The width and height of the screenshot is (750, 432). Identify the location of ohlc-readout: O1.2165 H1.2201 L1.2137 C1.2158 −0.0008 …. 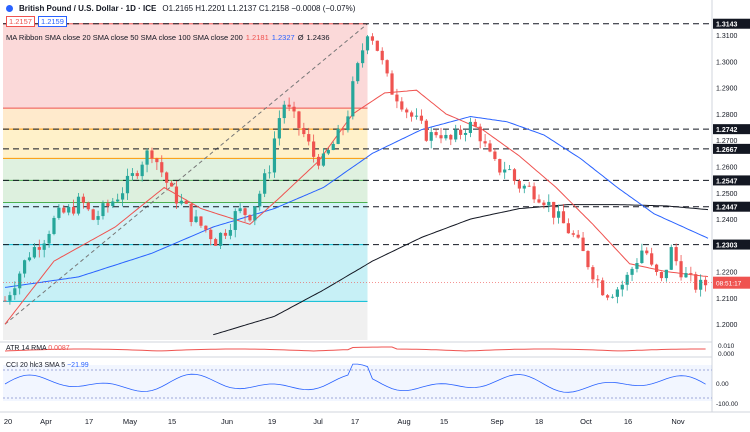
(259, 8).